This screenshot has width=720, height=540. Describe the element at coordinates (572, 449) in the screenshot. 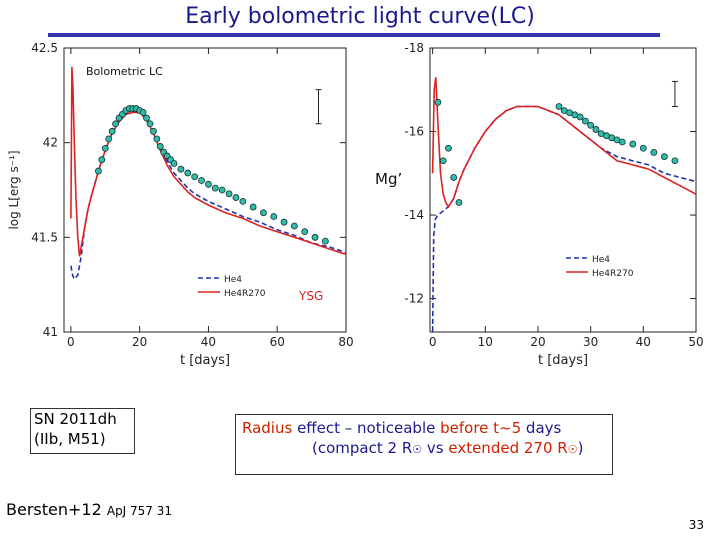

I see `note-sun-symbol-2: ☉` at that location.